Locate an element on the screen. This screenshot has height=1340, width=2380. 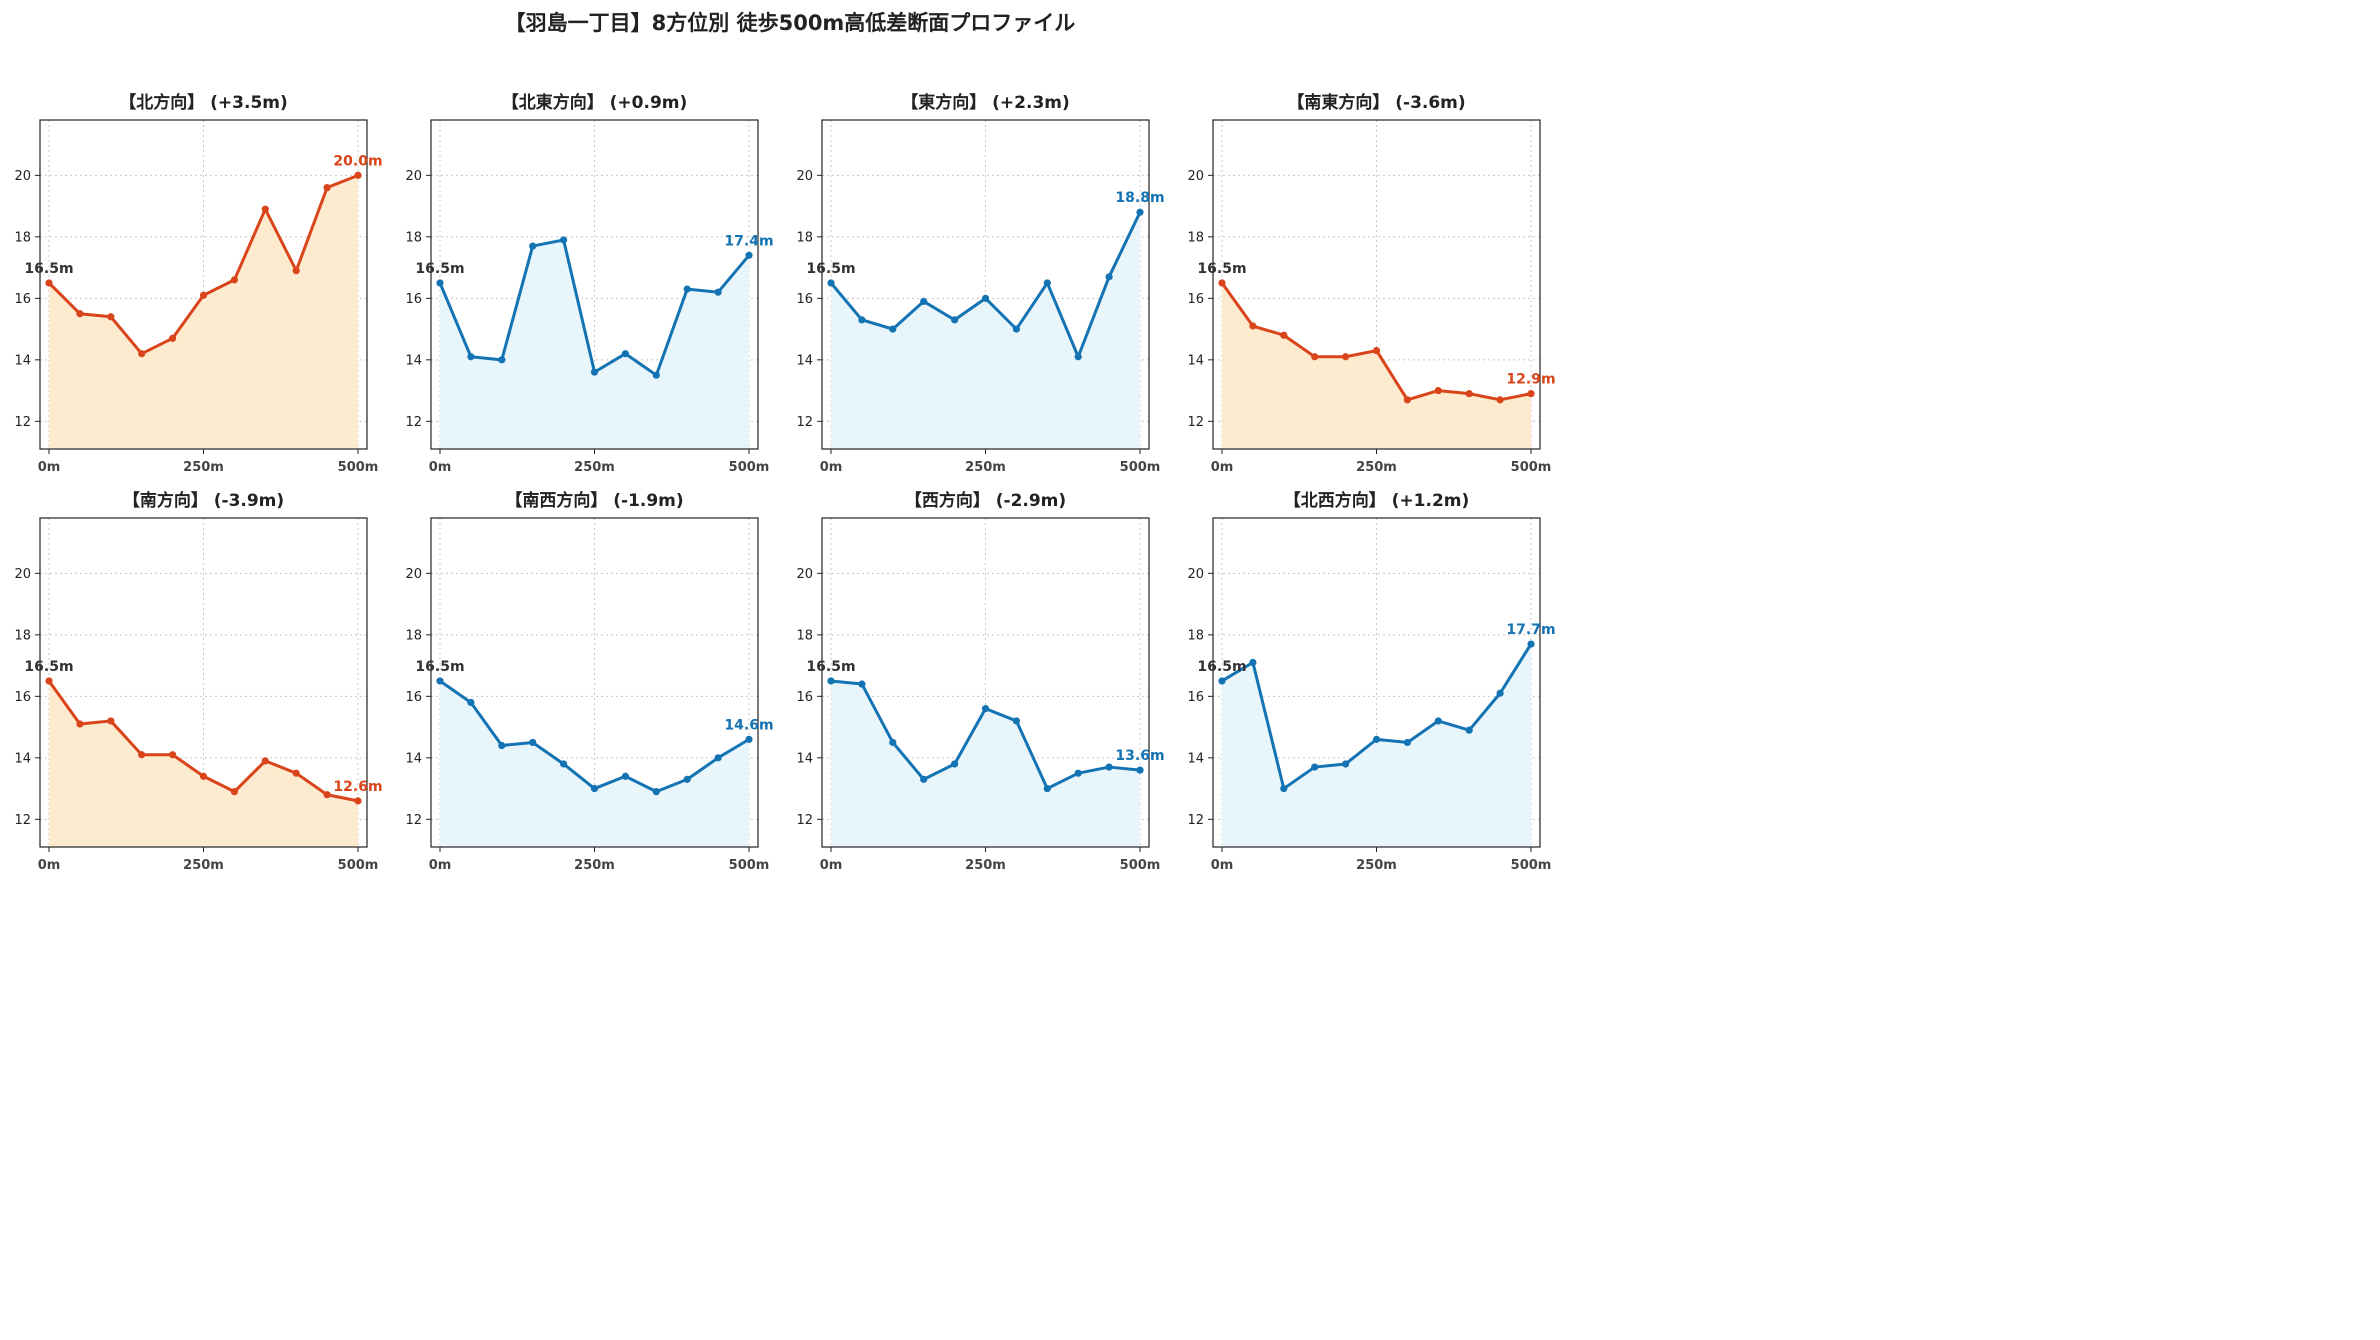
end-value-label: 14.6m is located at coordinates (748, 725).